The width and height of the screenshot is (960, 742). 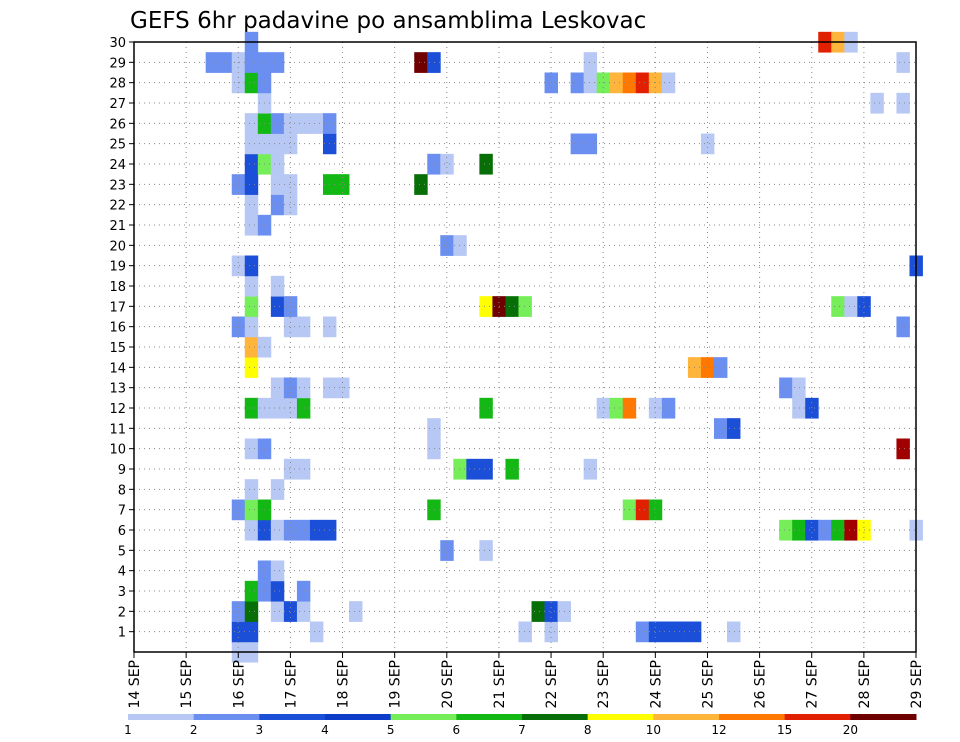 What do you see at coordinates (117, 43) in the screenshot?
I see `y-tick-label: 30` at bounding box center [117, 43].